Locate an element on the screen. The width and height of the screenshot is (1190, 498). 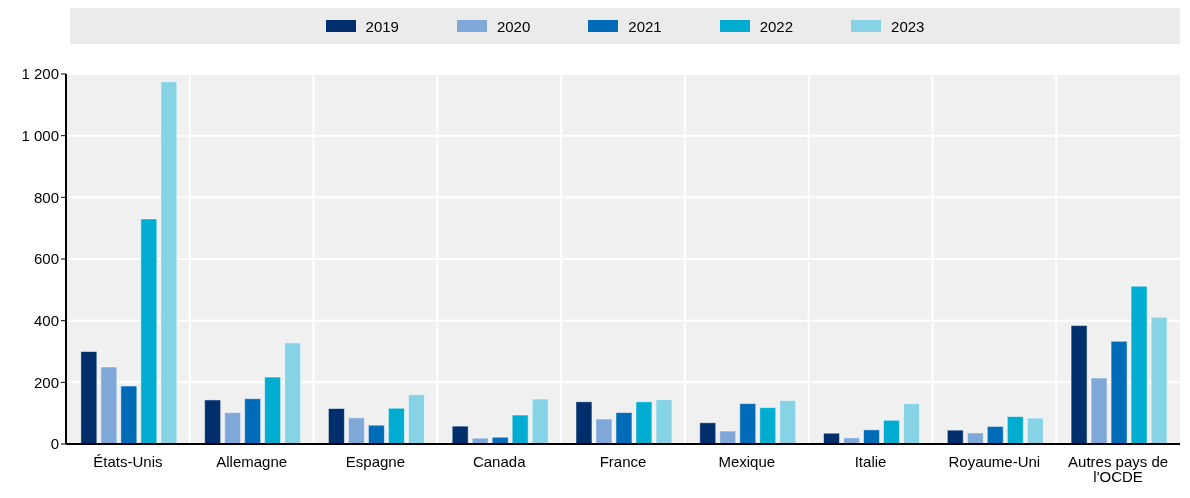
y-tick-label: 200 is located at coordinates (46, 382).